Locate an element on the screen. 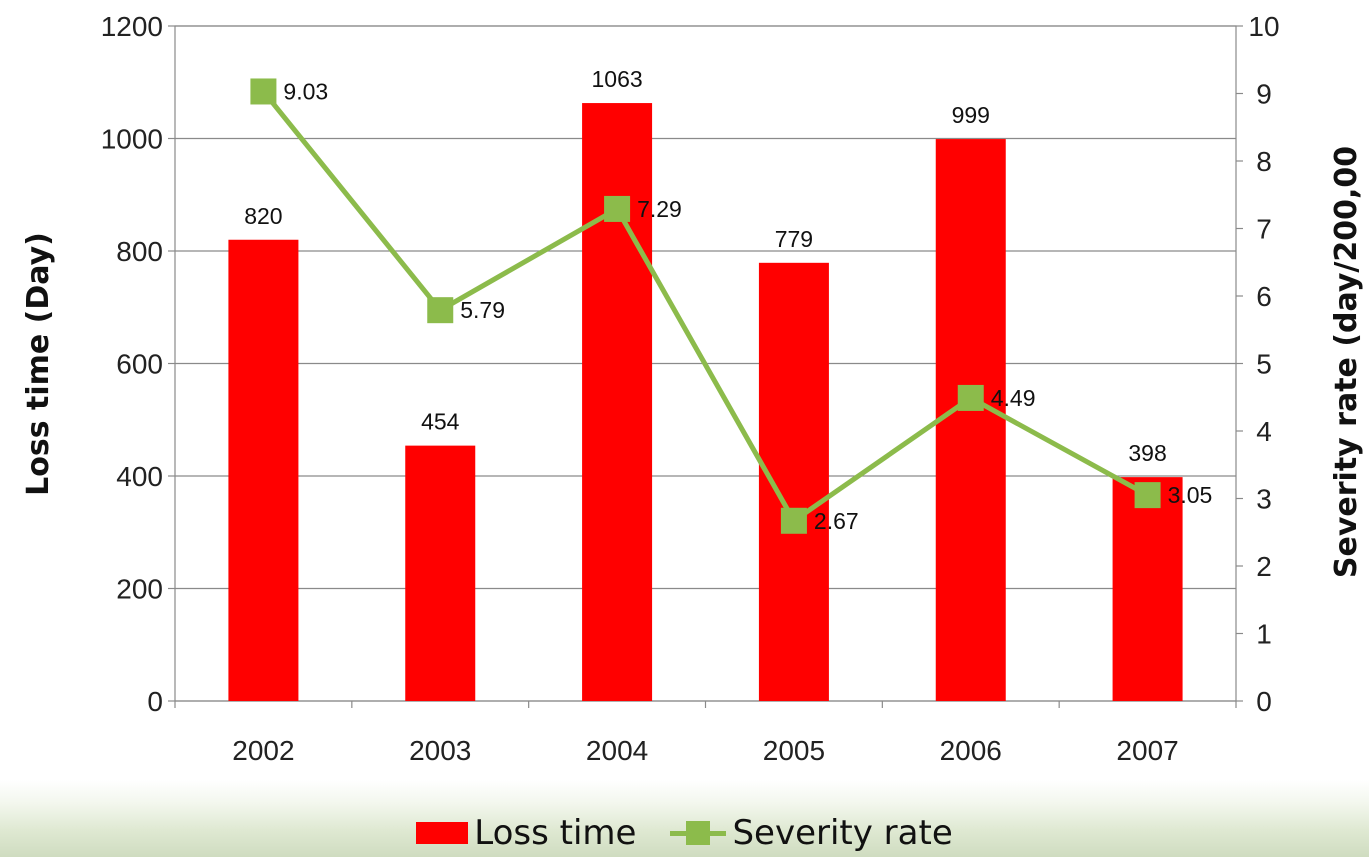 Image resolution: width=1369 pixels, height=857 pixels. legend: Loss time Severity rate is located at coordinates (684, 832).